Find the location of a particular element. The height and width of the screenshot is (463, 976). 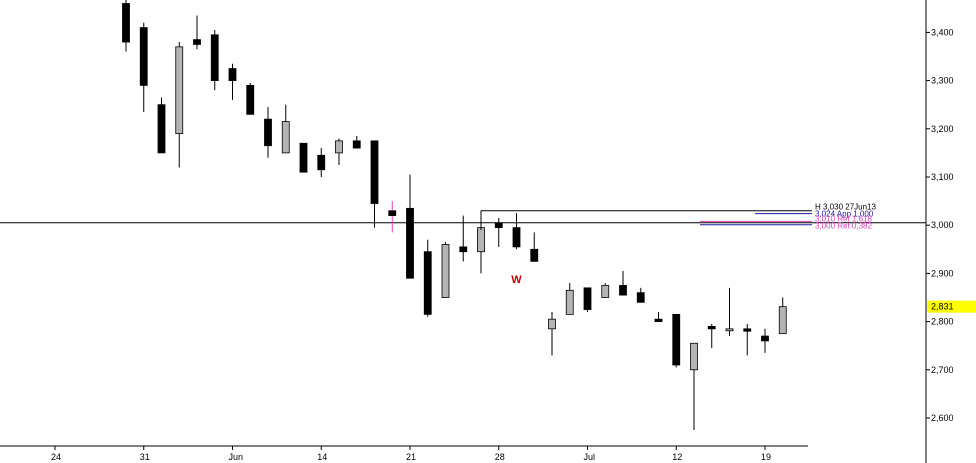

annotation-label: 3,024 App 1,000 is located at coordinates (844, 214).